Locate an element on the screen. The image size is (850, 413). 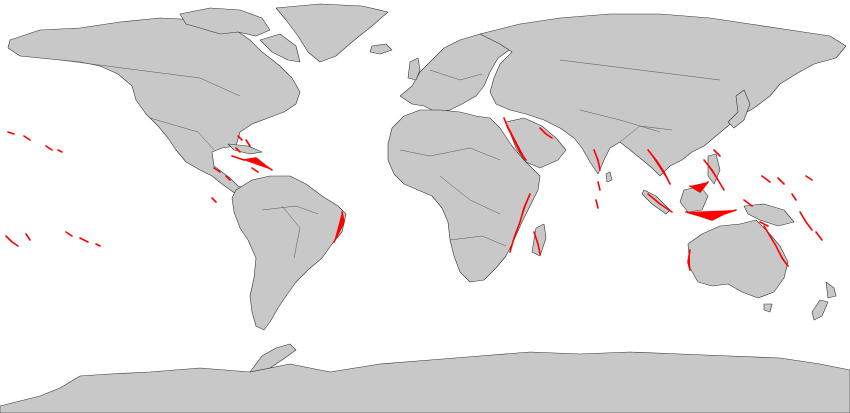
africa is located at coordinates (464, 196).